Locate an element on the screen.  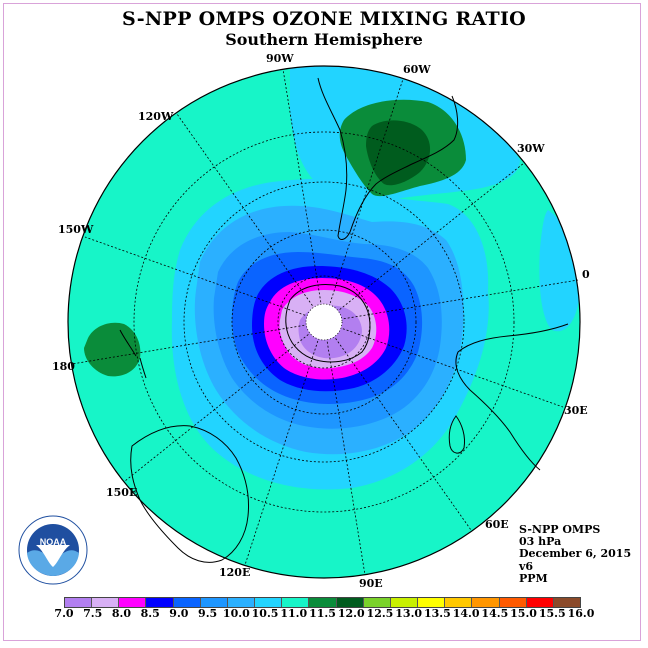
label-90e: 90E is located at coordinates (371, 583).